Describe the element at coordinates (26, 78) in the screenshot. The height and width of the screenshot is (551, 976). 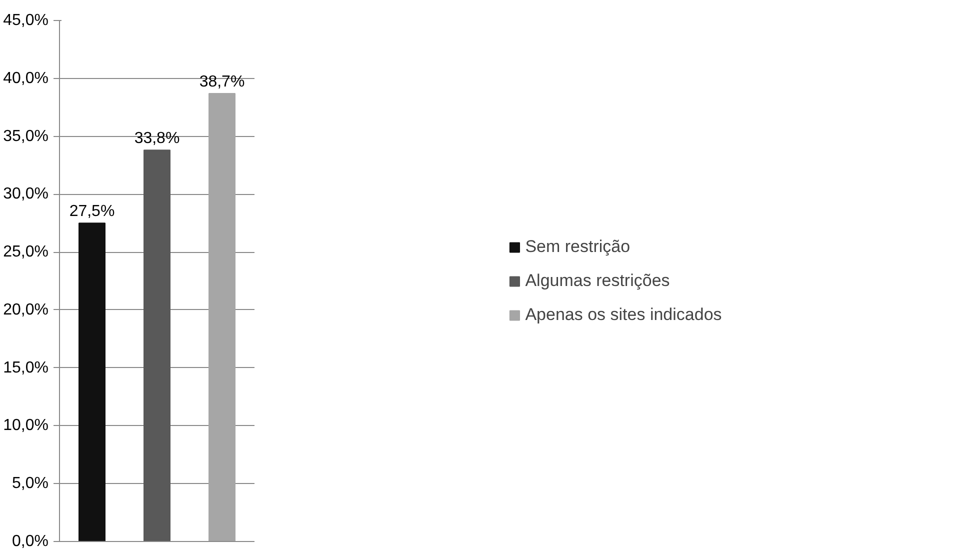
I see `y-tick-label: 40,0%` at that location.